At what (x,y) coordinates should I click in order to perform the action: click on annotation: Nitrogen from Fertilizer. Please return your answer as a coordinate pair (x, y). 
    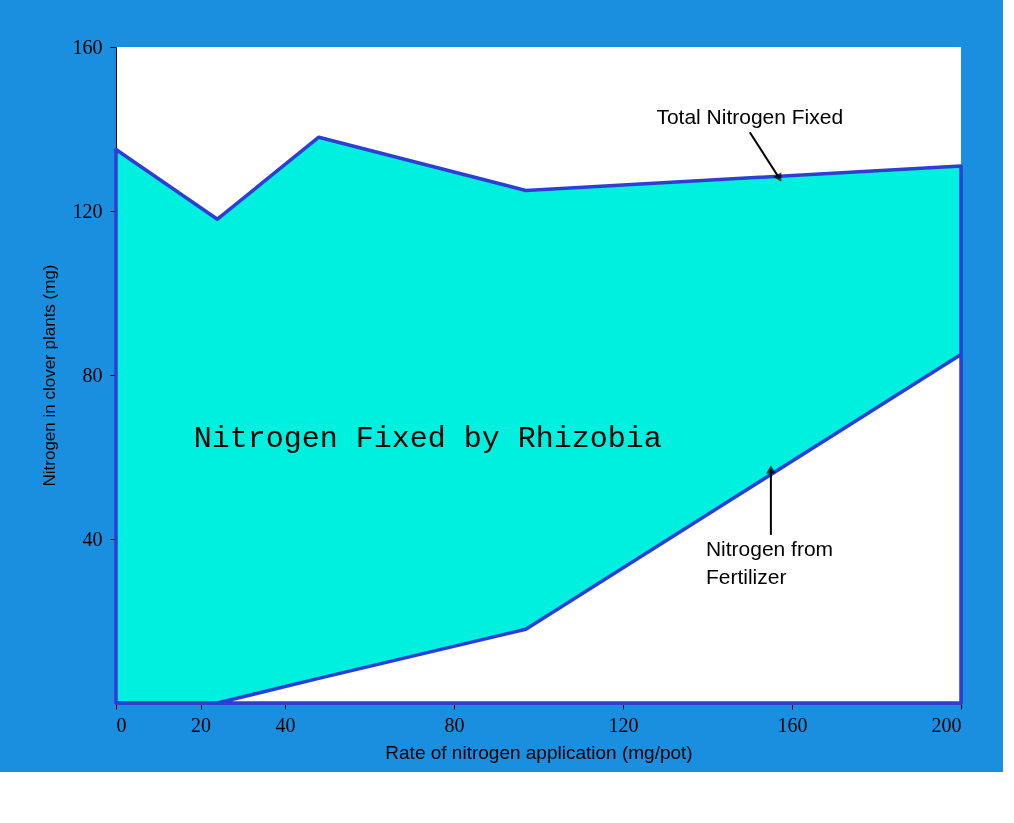
    Looking at the image, I should click on (769, 562).